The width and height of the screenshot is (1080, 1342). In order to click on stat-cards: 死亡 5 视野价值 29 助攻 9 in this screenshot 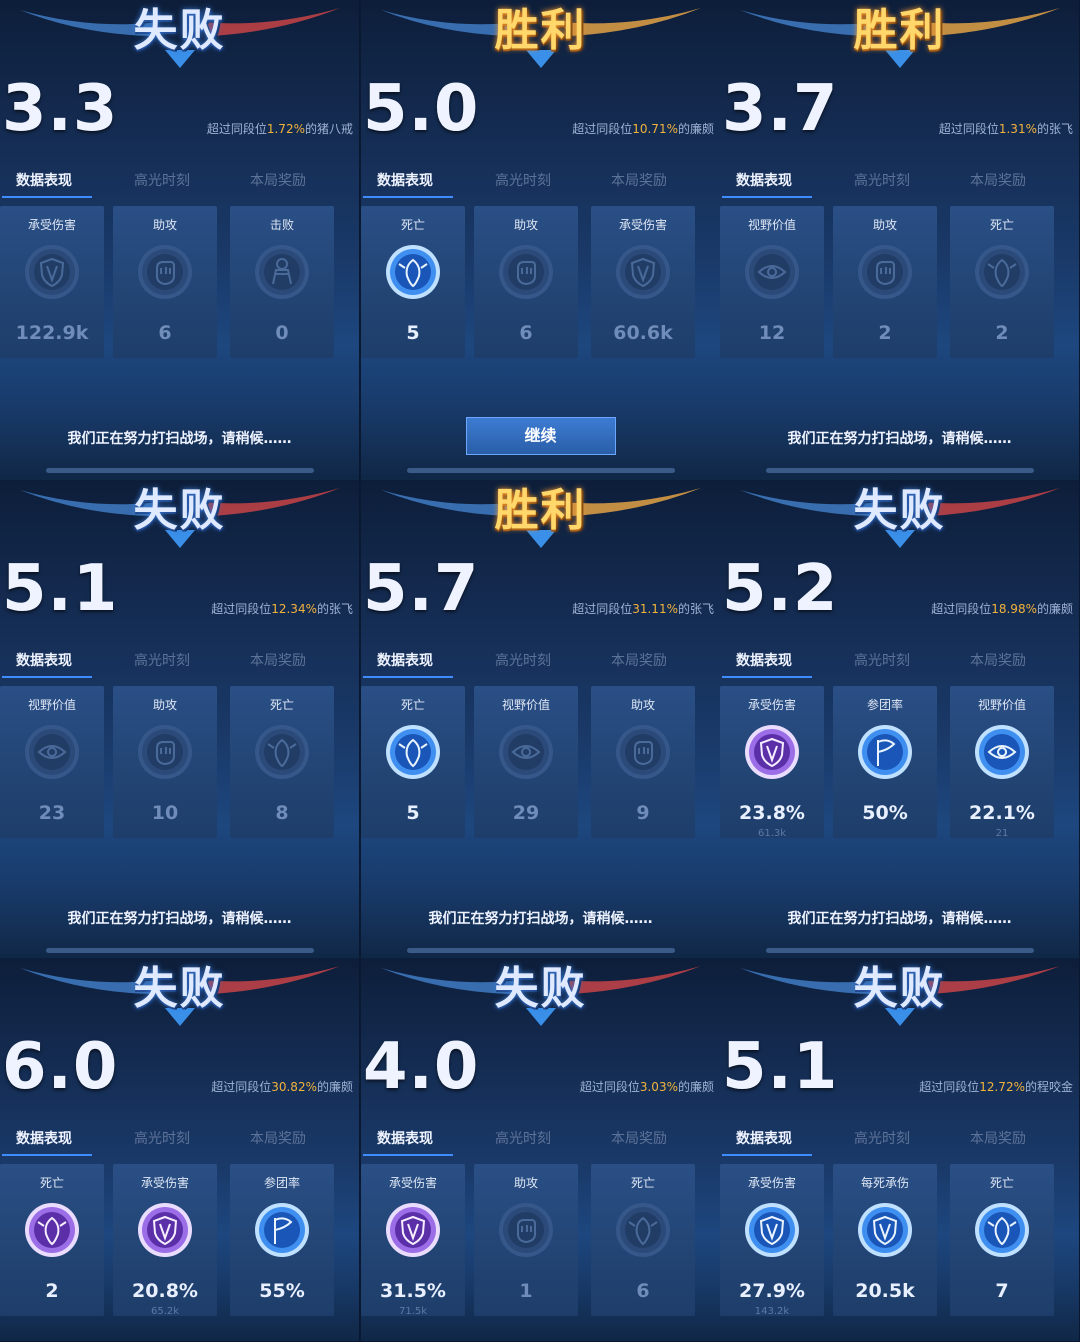, I will do `click(540, 762)`.